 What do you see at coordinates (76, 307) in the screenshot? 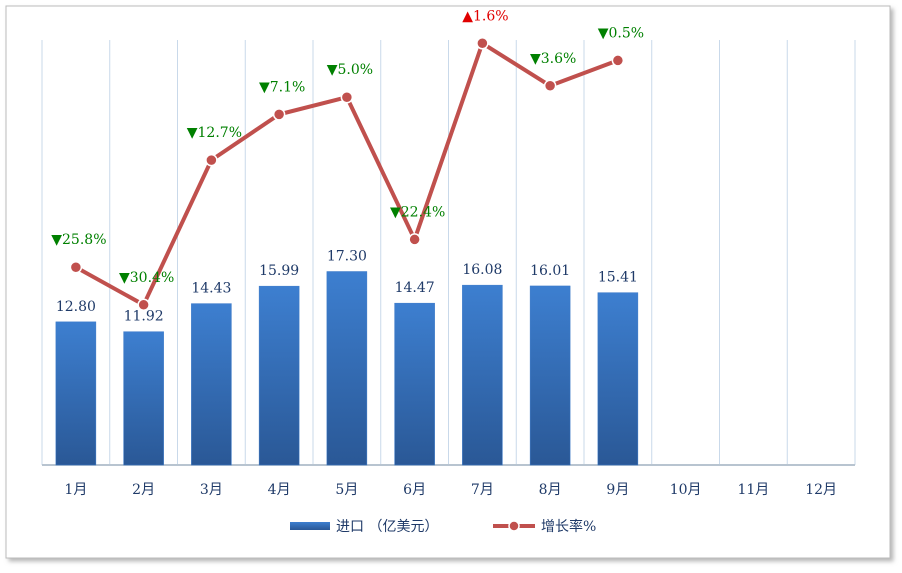
I see `bar-value-label: 12.80` at bounding box center [76, 307].